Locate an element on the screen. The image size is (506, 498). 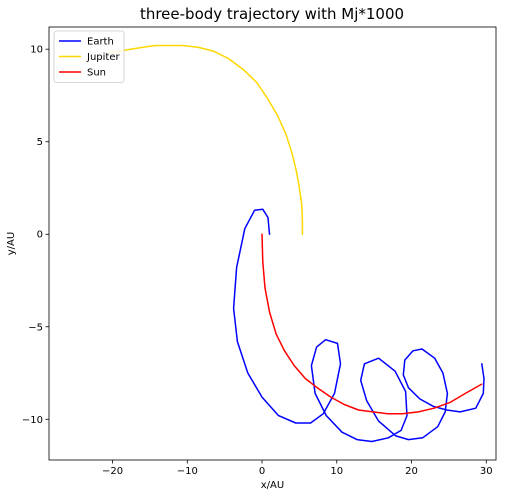
y-tick-label: 0 is located at coordinates (40, 235).